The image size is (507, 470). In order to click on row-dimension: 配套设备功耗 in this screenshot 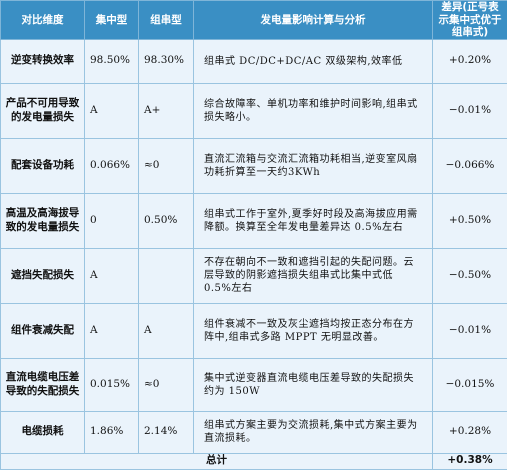, I will do `click(43, 165)`.